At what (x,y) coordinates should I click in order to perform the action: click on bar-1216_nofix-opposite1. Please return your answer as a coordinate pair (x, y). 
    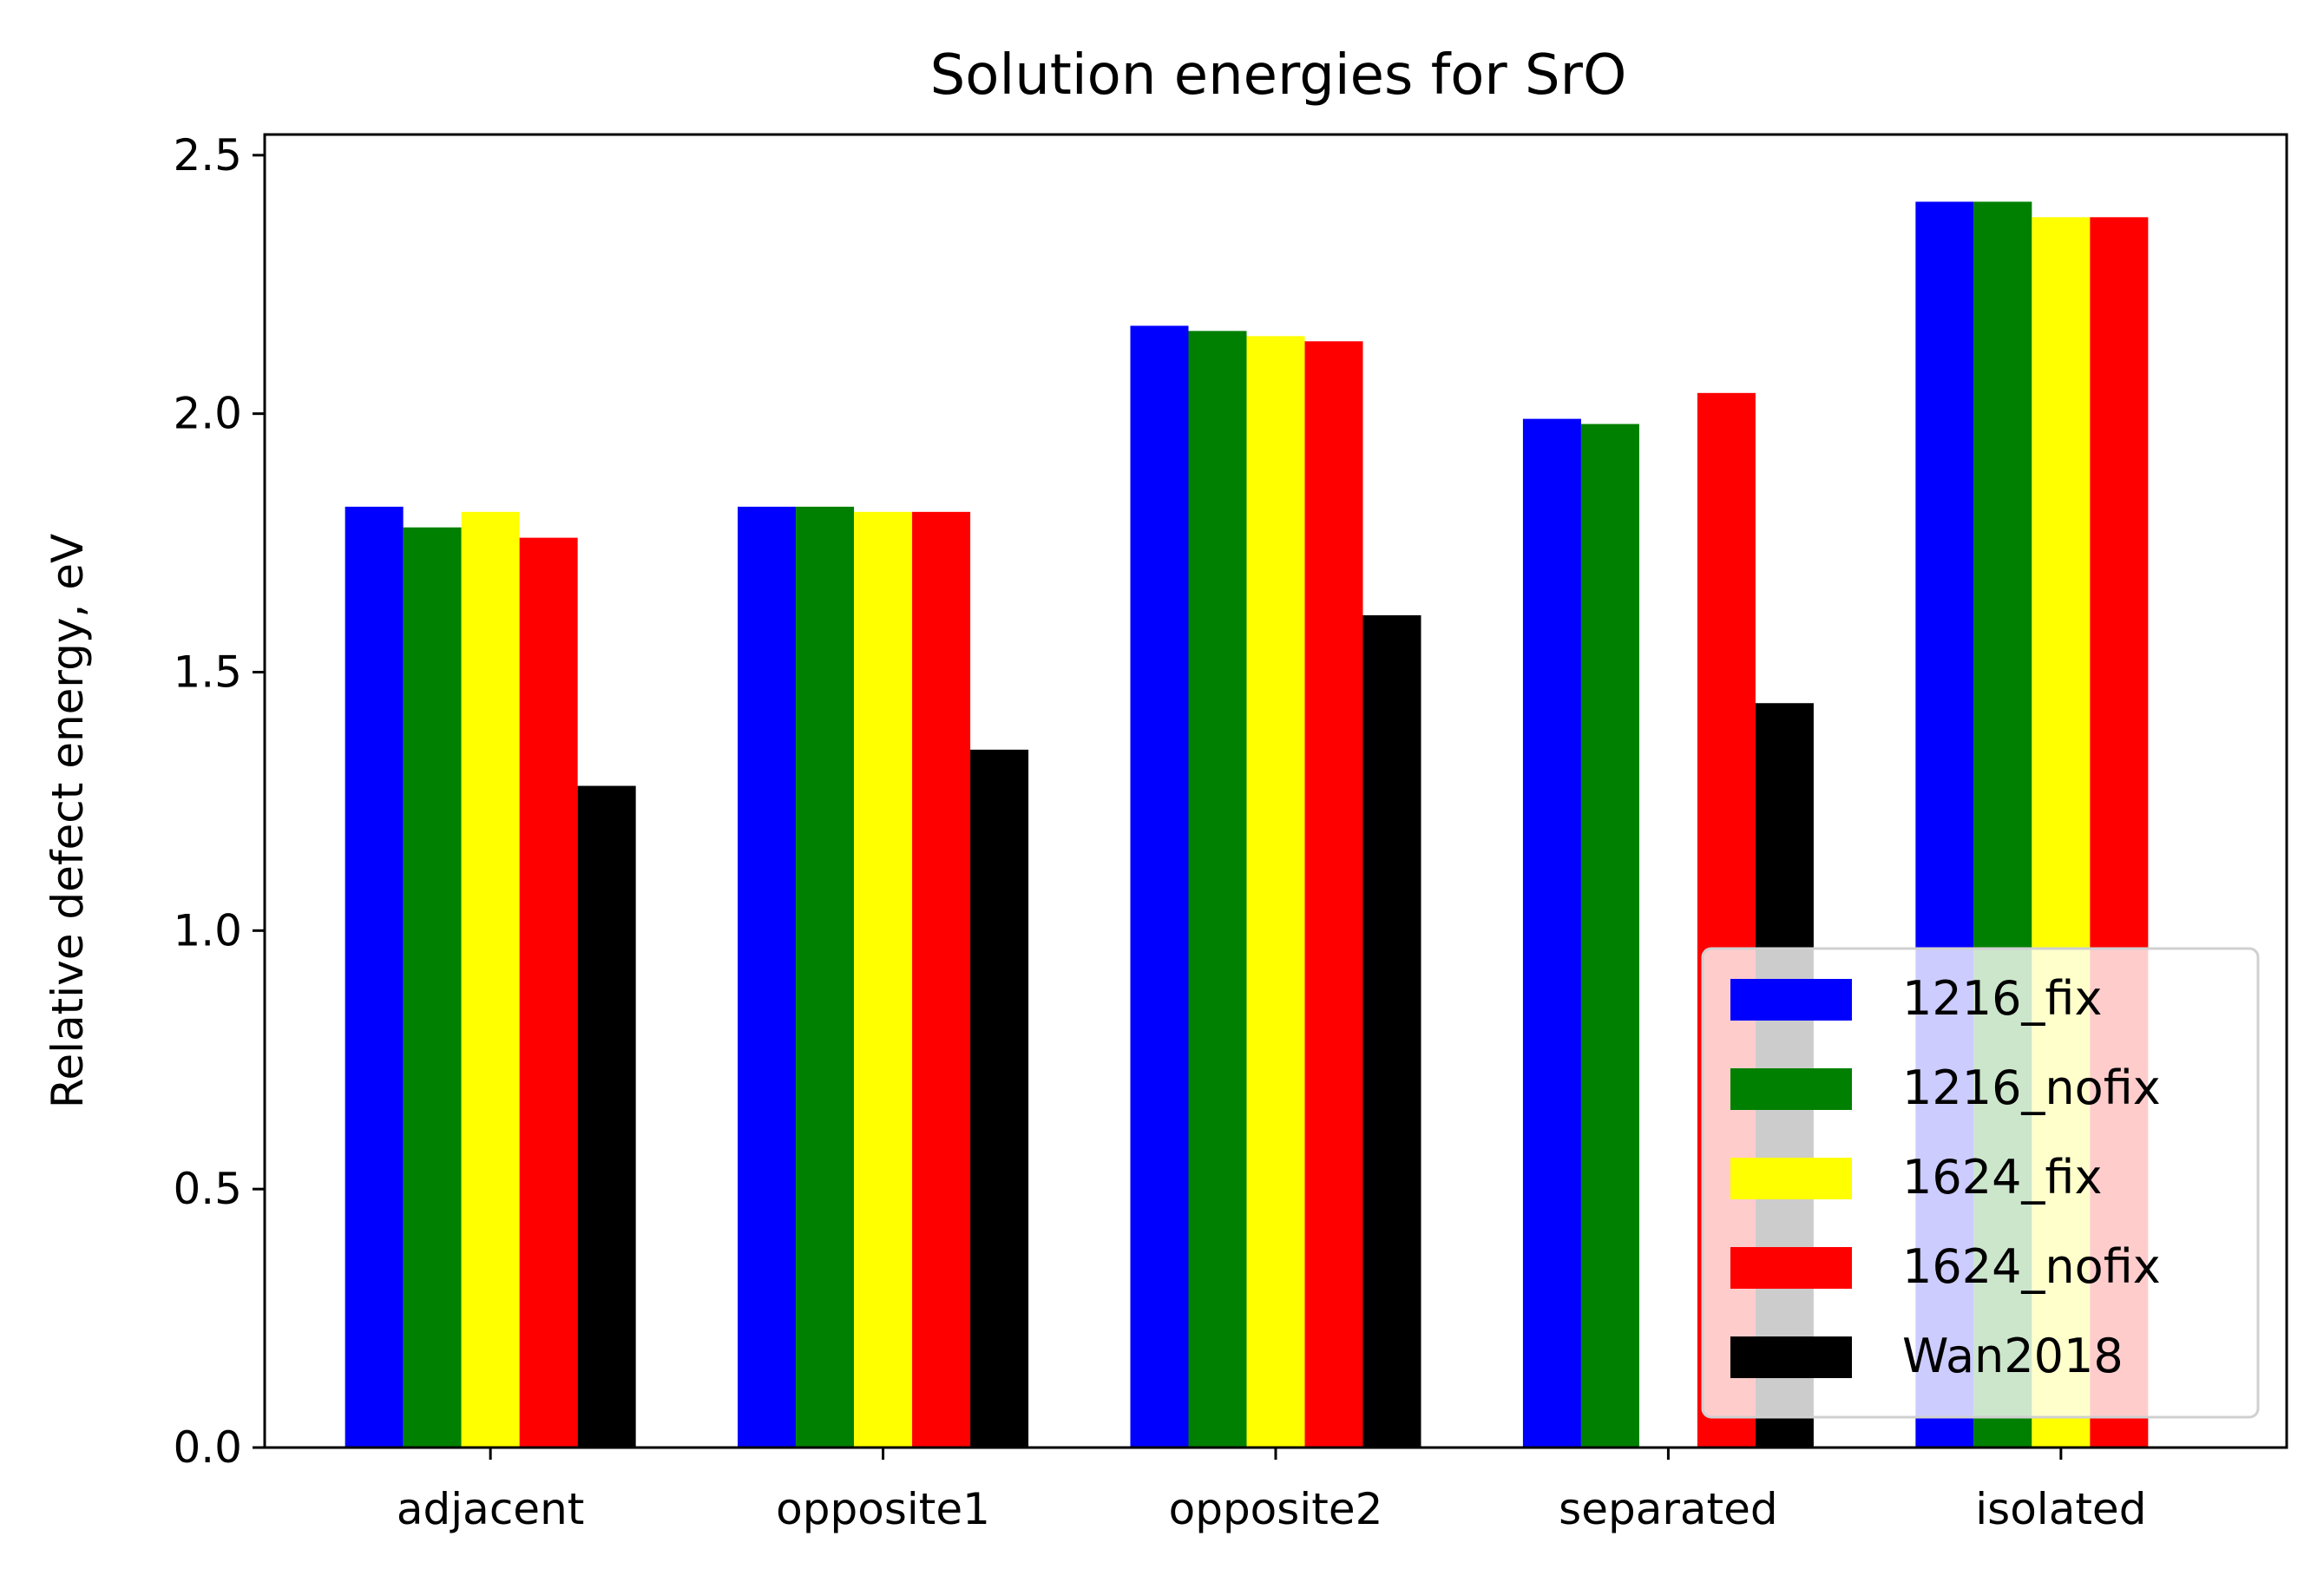
    Looking at the image, I should click on (825, 977).